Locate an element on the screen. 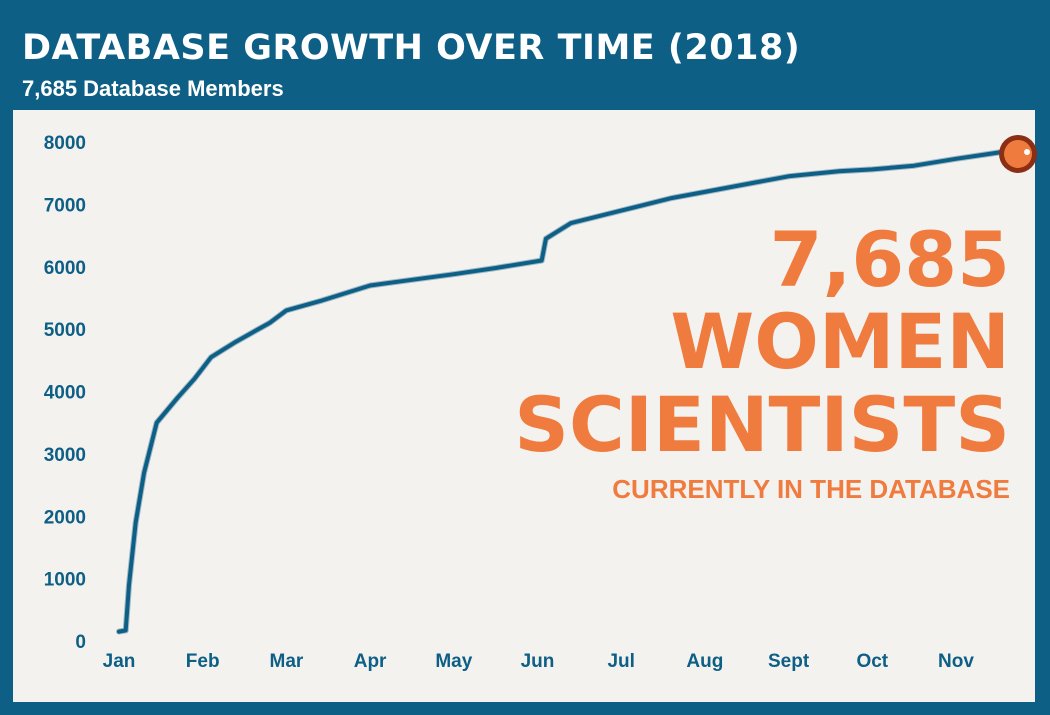 The height and width of the screenshot is (715, 1050). chart-subtitle: 7,685 Database Members is located at coordinates (153, 88).